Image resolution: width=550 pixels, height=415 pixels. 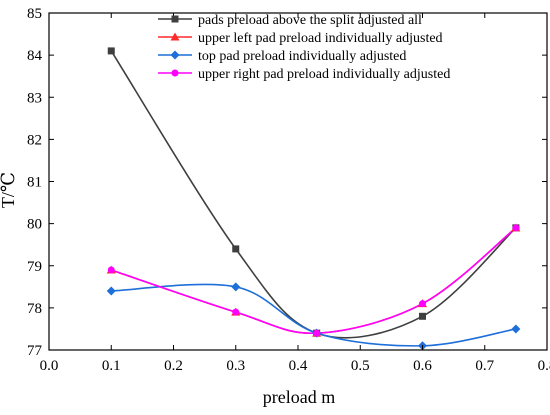 I want to click on x-tick-label: 0.8, so click(x=544, y=366).